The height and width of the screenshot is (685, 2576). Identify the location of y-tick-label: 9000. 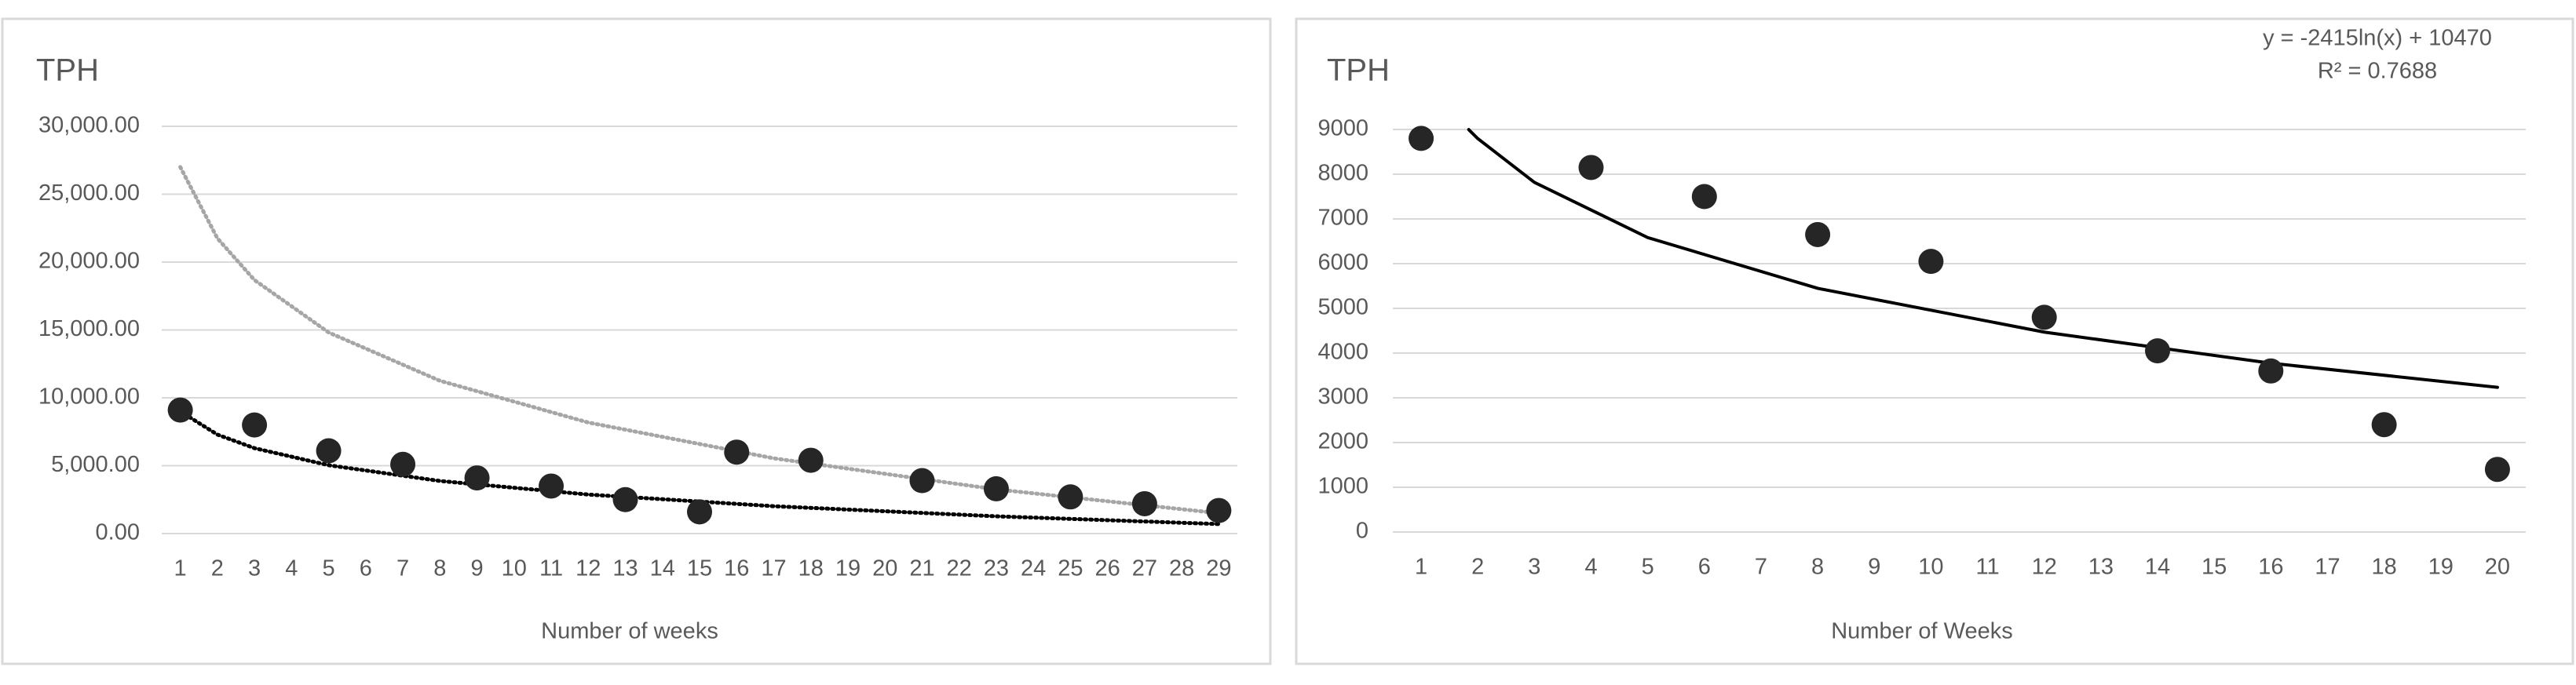
(1343, 128).